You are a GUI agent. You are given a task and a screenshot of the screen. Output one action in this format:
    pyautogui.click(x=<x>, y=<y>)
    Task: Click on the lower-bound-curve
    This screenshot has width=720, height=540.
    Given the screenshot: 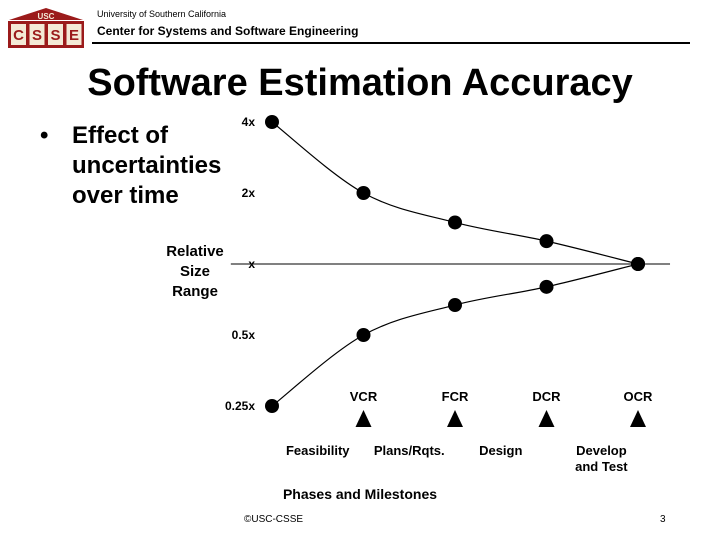 What is the action you would take?
    pyautogui.click(x=455, y=335)
    